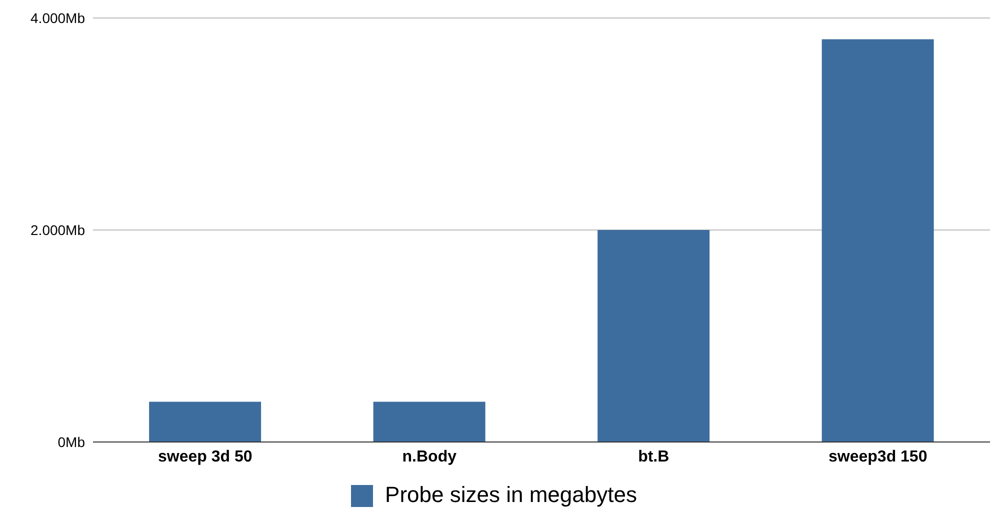 The width and height of the screenshot is (992, 516). Describe the element at coordinates (58, 18) in the screenshot. I see `y-tick-label: 4.000Mb` at that location.